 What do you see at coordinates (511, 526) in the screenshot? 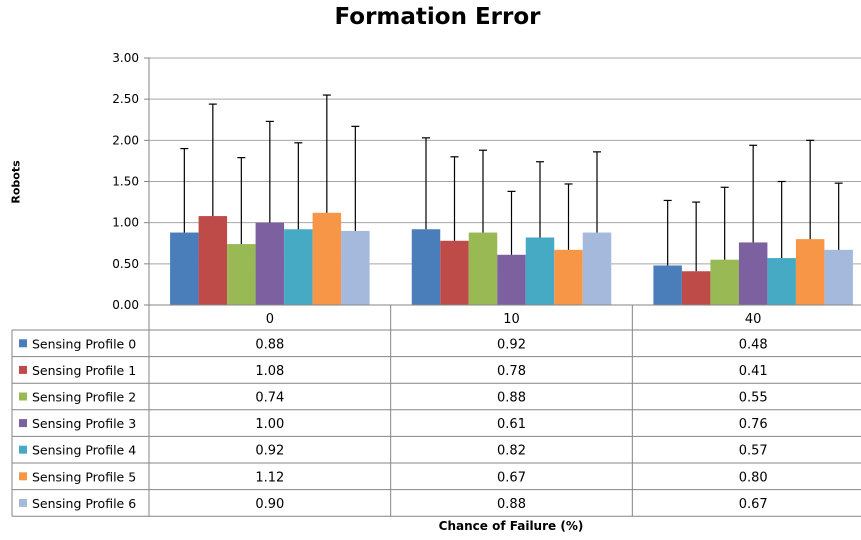
I see `x-axis-label: Chance of Failure (%)` at bounding box center [511, 526].